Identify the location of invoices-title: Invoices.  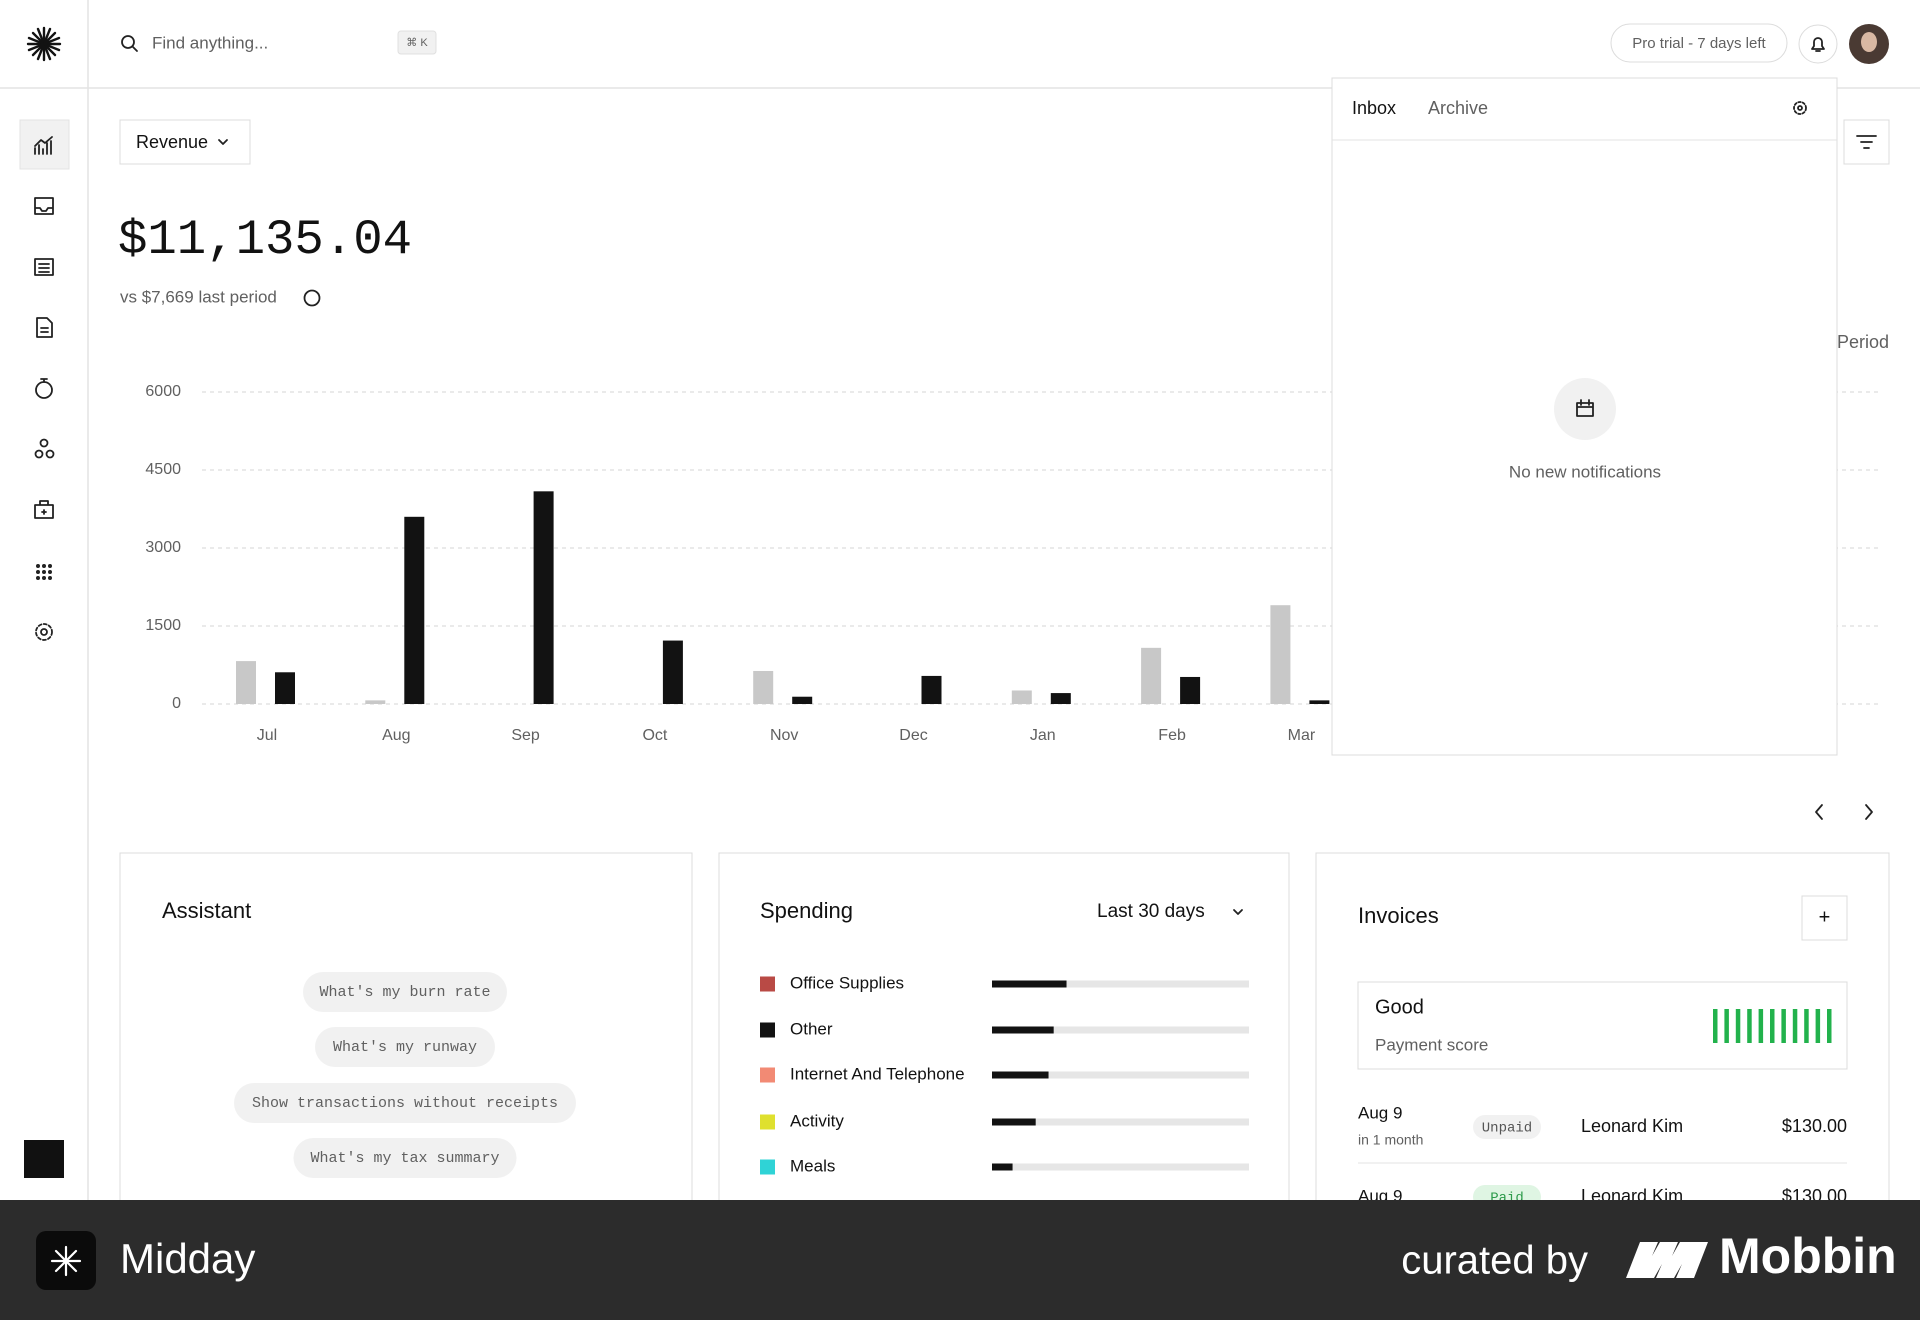
(1398, 915).